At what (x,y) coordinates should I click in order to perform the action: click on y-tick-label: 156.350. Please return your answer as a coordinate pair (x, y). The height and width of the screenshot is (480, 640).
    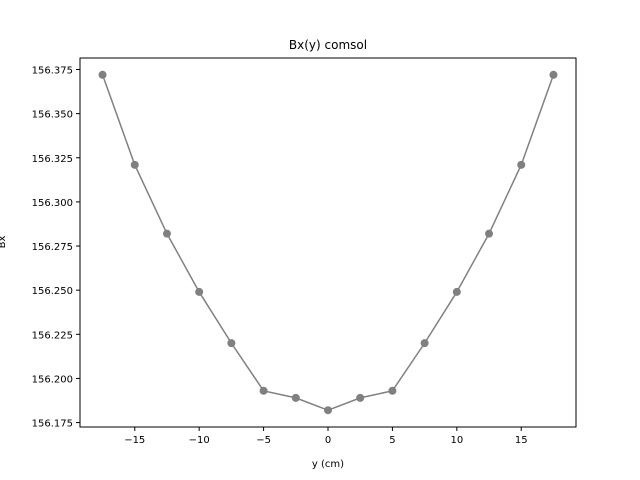
    Looking at the image, I should click on (52, 115).